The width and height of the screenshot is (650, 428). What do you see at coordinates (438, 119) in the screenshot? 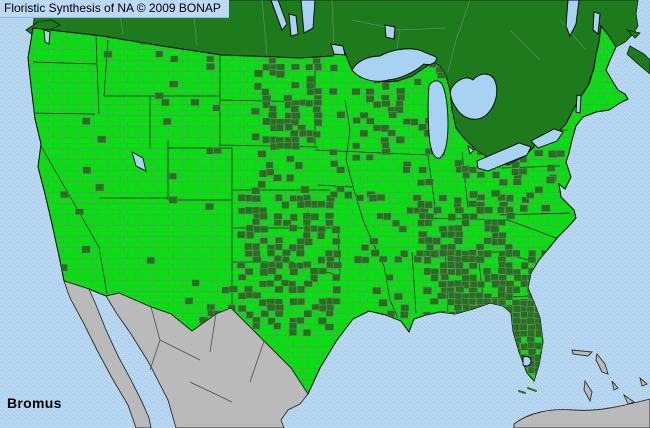
I see `lake-michigan` at bounding box center [438, 119].